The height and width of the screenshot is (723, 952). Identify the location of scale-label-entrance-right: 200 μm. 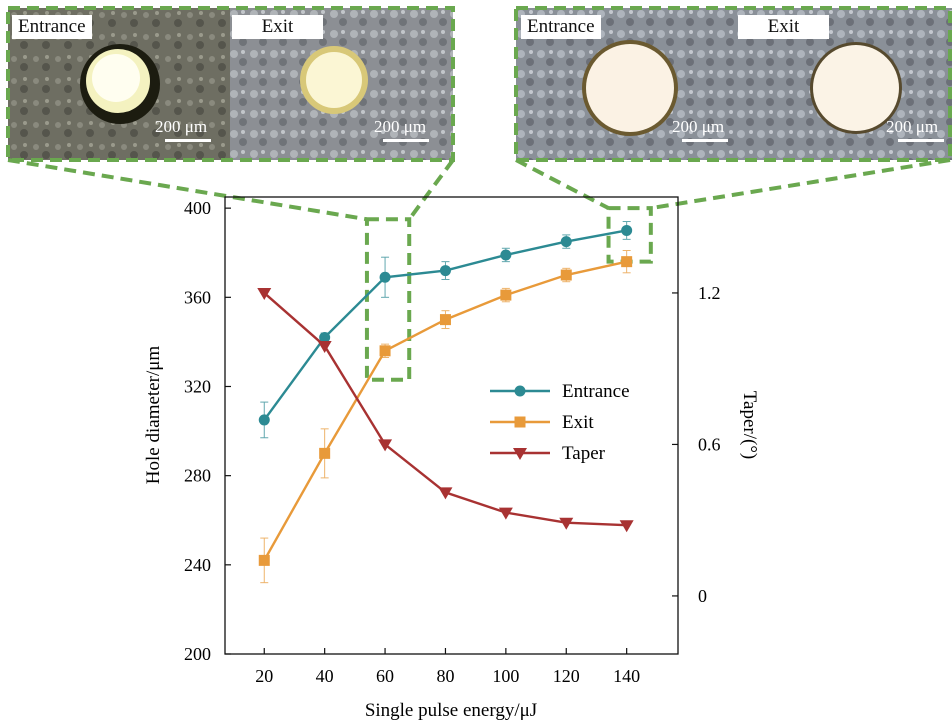
(698, 126).